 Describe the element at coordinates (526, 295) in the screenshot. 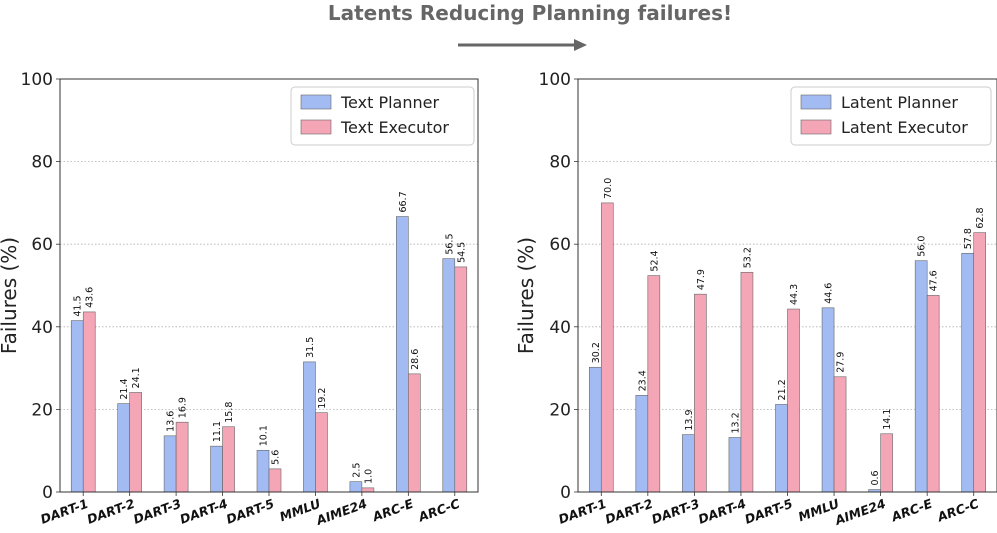

I see `y-axis-label: Failures (%)` at that location.